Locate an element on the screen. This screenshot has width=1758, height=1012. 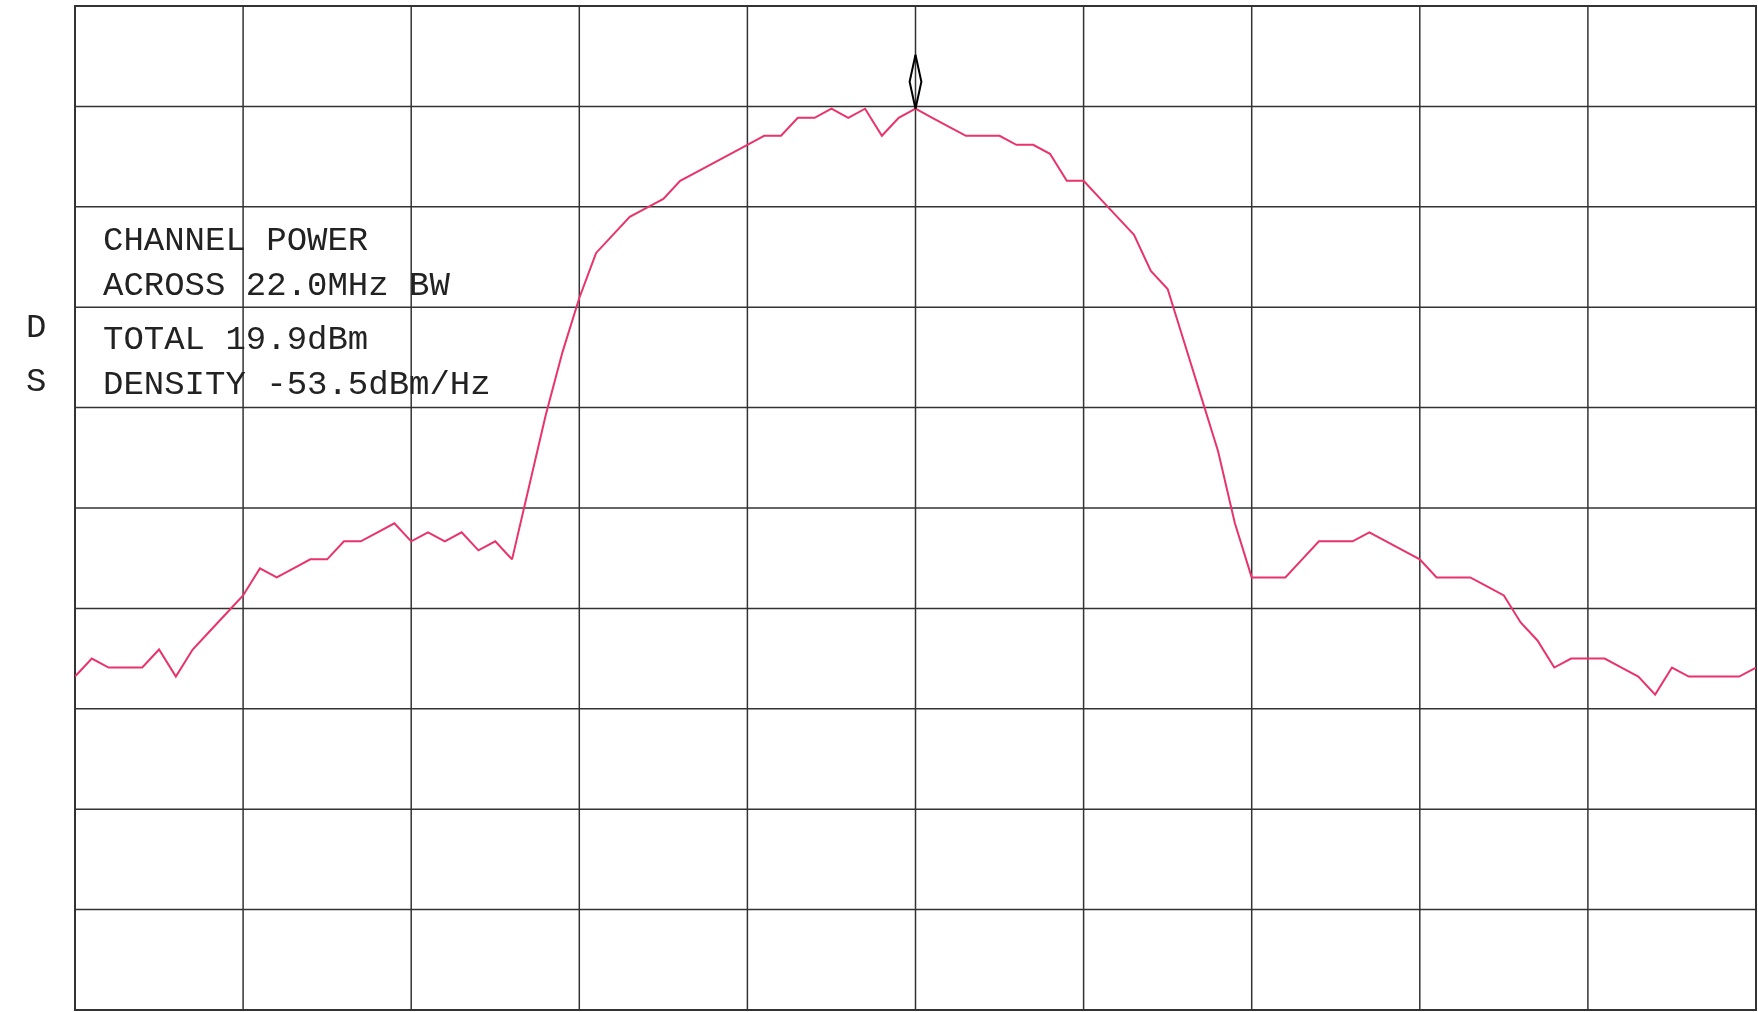
text: D is located at coordinates (36, 328).